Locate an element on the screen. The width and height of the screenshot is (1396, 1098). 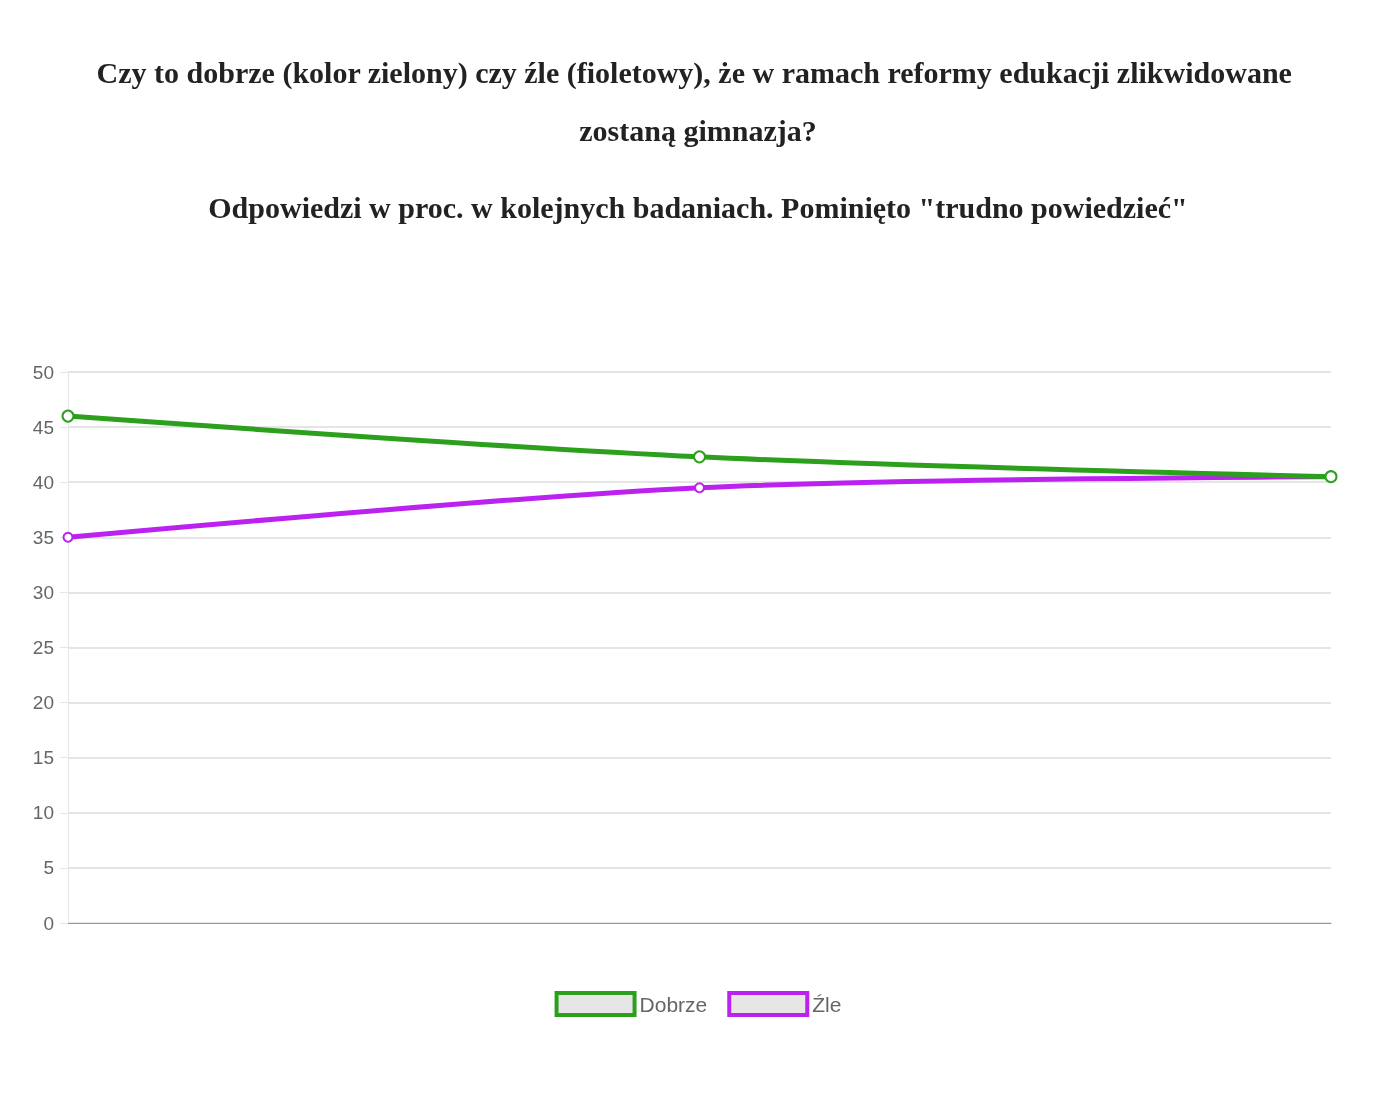
y-tick-label: 0 is located at coordinates (48, 923).